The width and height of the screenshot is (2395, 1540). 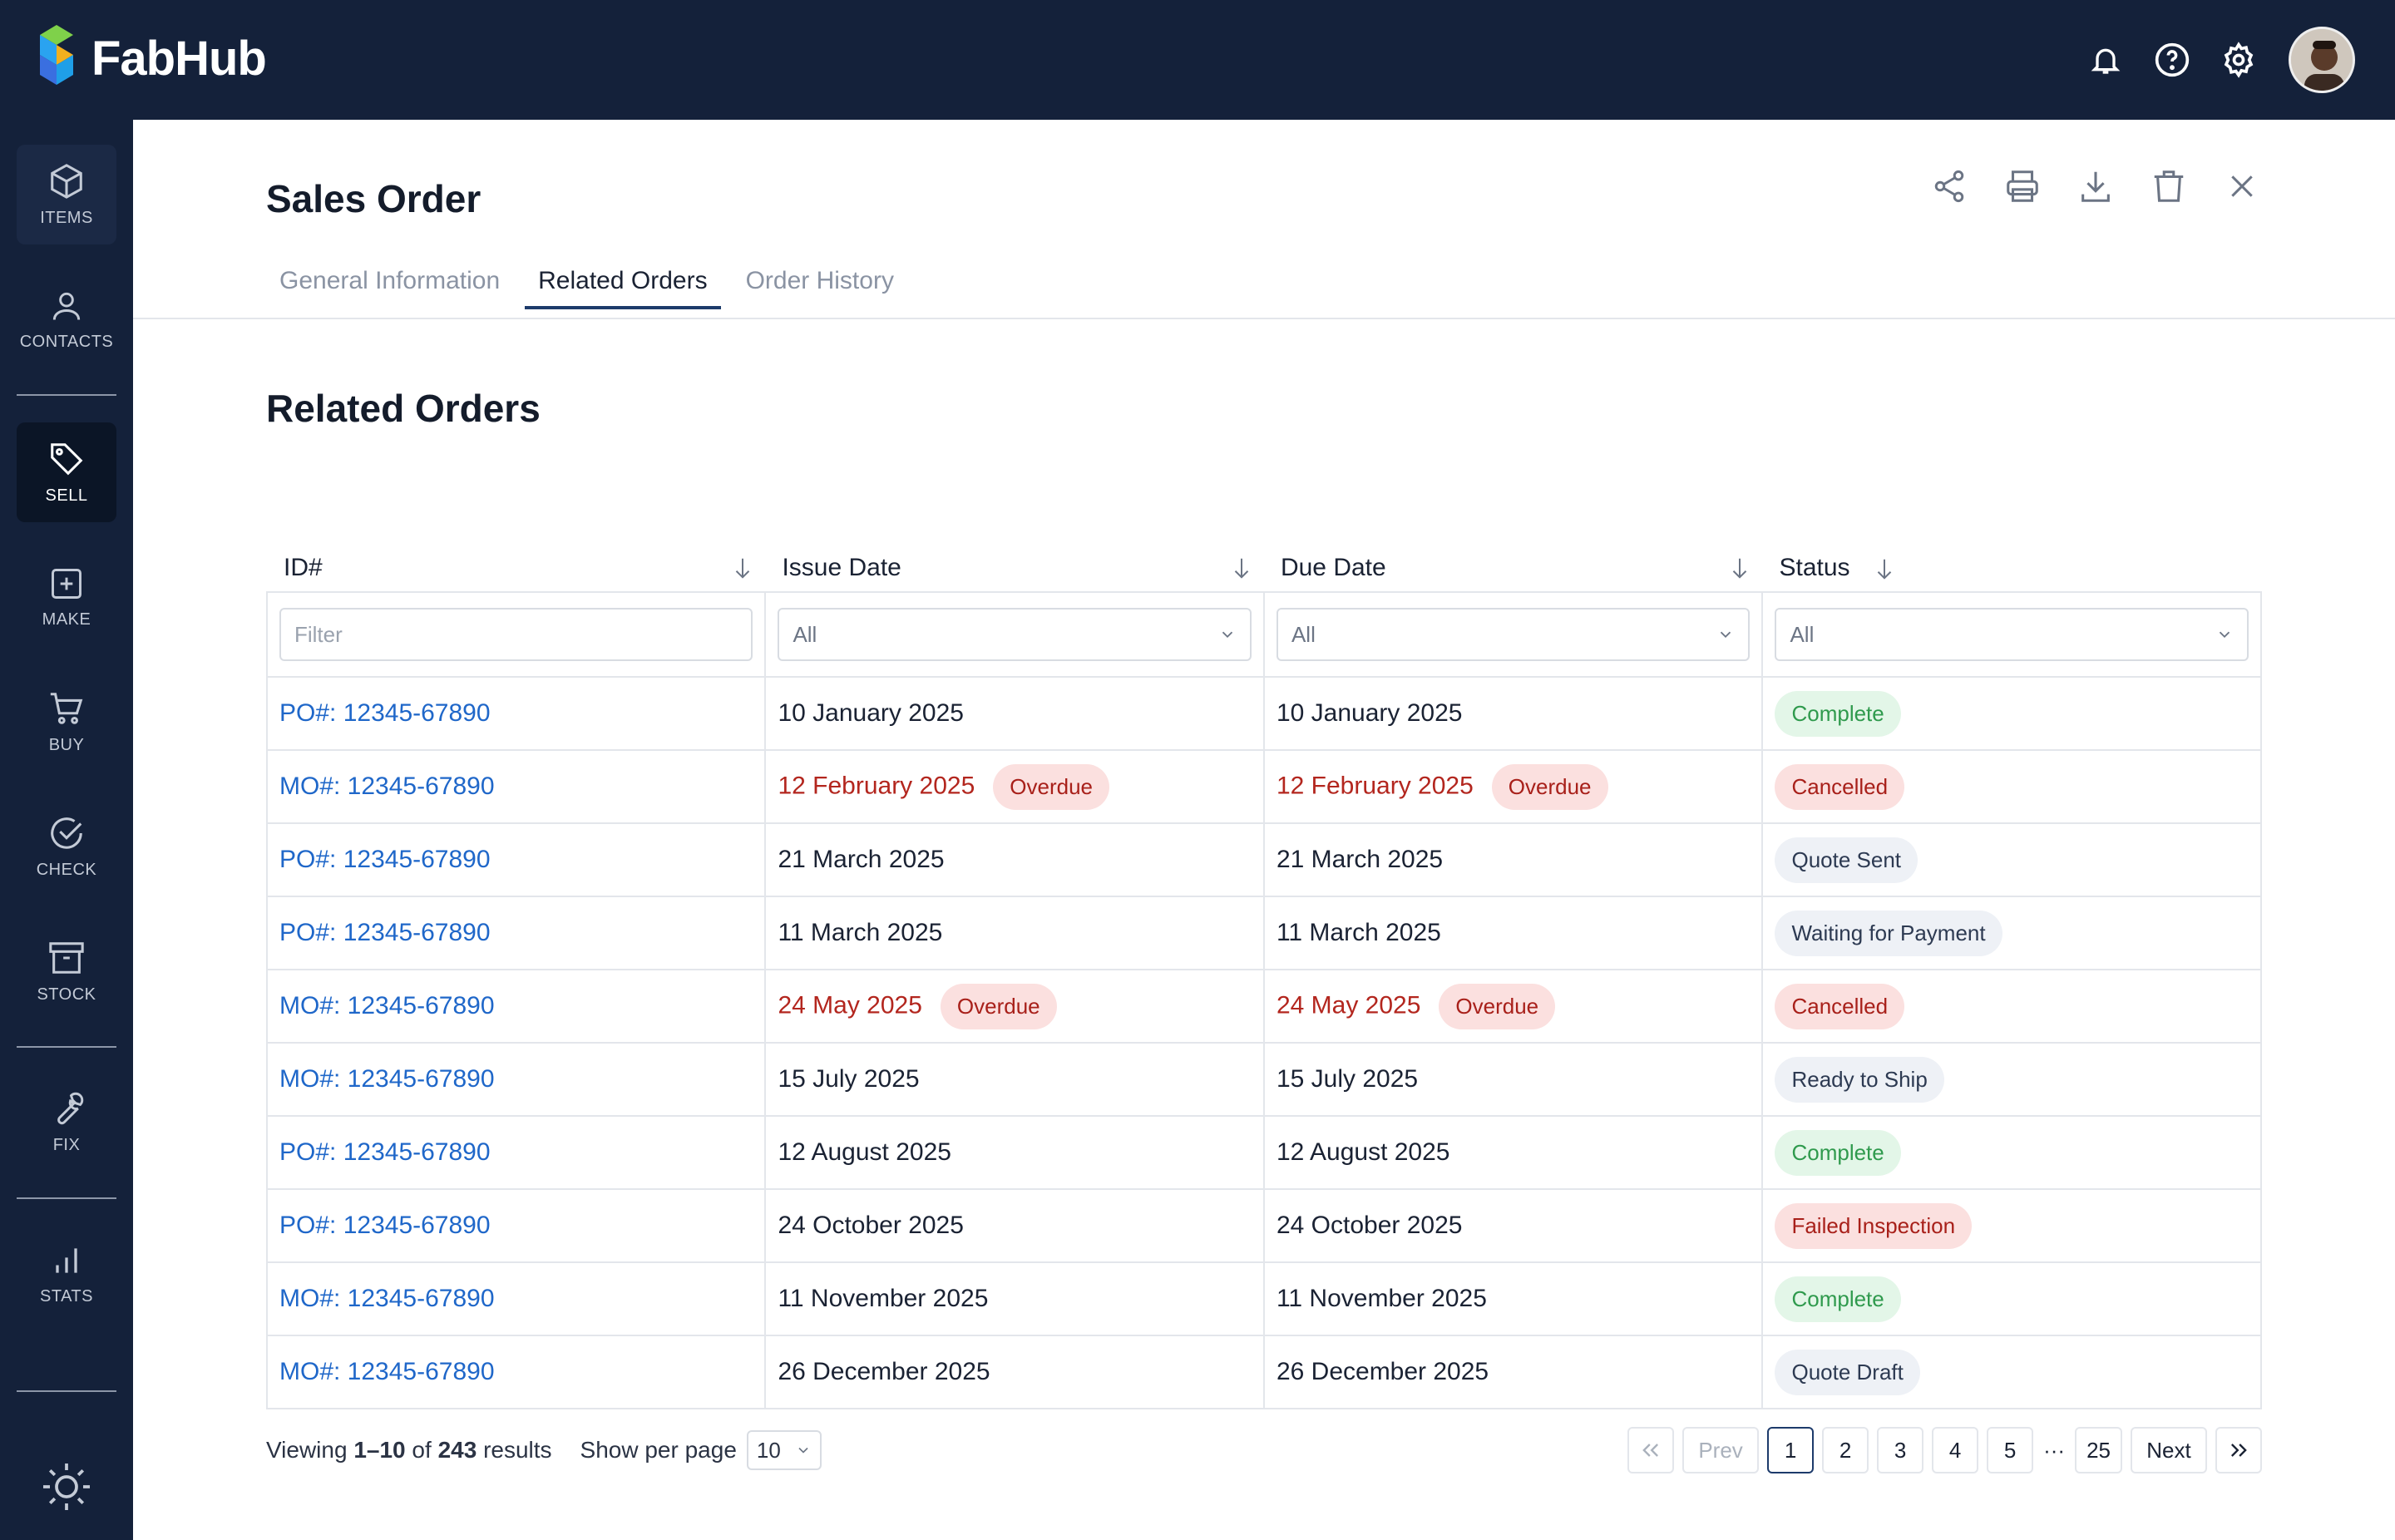 What do you see at coordinates (1513, 635) in the screenshot?
I see `due-date-filter-select: All` at bounding box center [1513, 635].